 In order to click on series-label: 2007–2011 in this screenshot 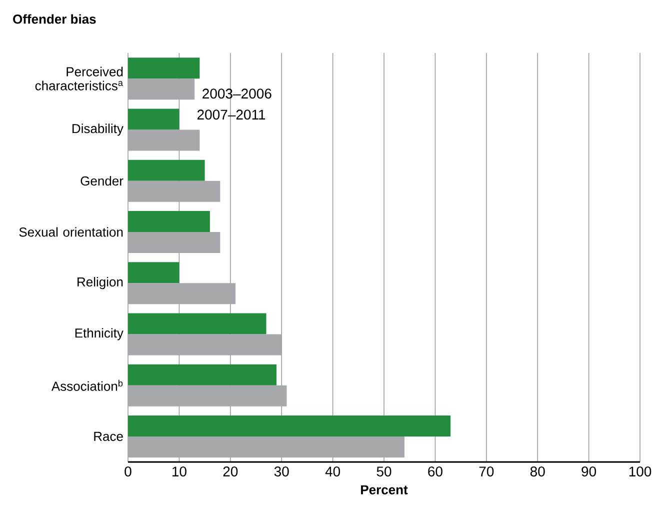, I will do `click(231, 115)`.